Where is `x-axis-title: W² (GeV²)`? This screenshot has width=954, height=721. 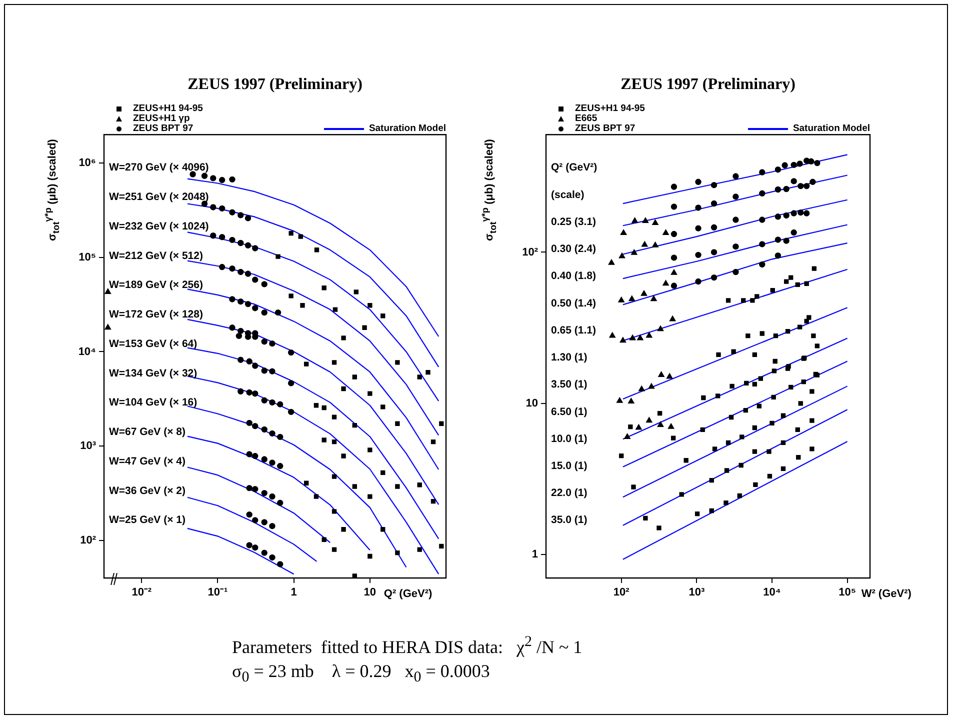 x-axis-title: W² (GeV²) is located at coordinates (886, 594).